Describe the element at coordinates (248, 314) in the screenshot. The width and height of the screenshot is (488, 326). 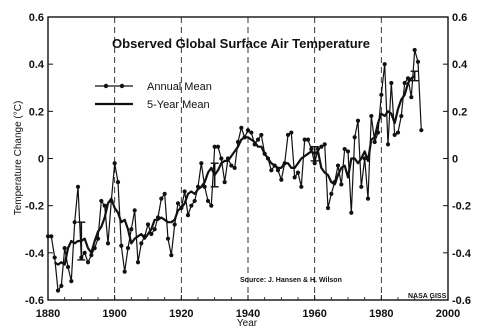
I see `x-tick-label: 1940` at that location.